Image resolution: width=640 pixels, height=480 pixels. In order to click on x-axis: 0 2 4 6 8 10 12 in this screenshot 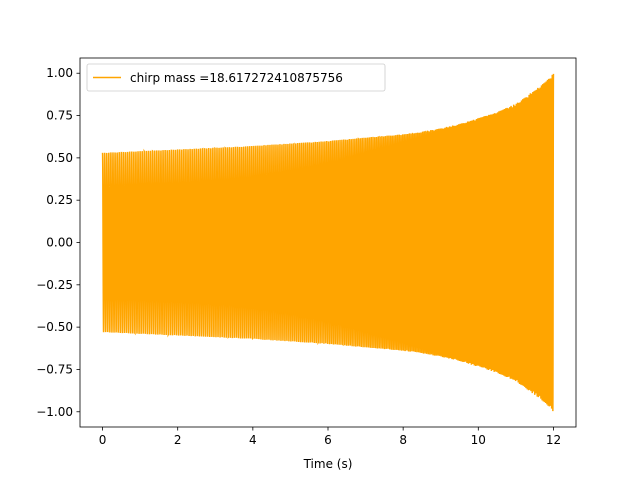, I will do `click(330, 437)`.